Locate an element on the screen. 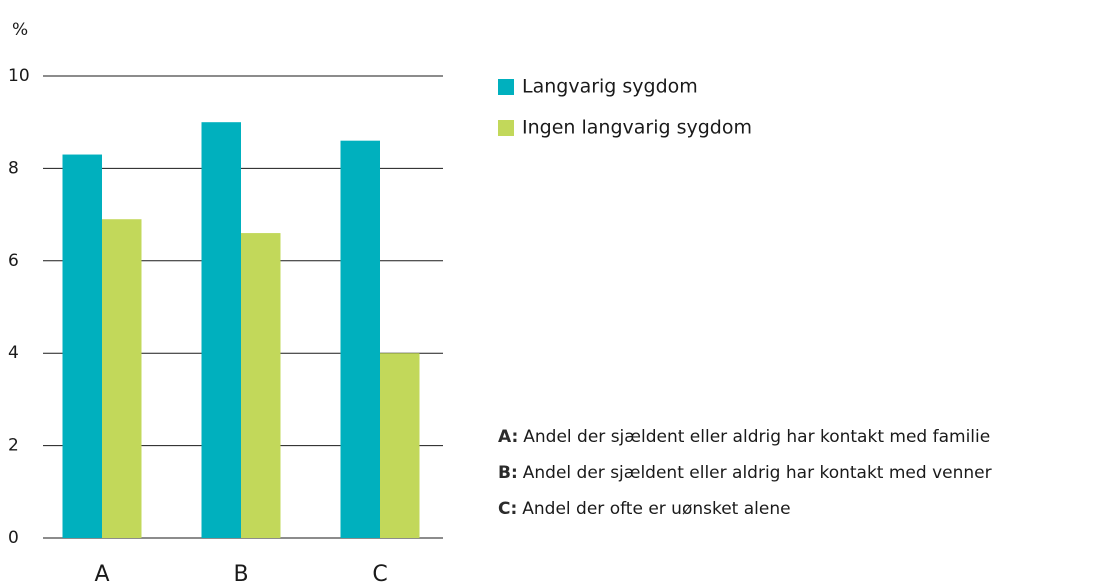 The height and width of the screenshot is (585, 1103). note: C: Andel der ofte er uønsket alene is located at coordinates (644, 509).